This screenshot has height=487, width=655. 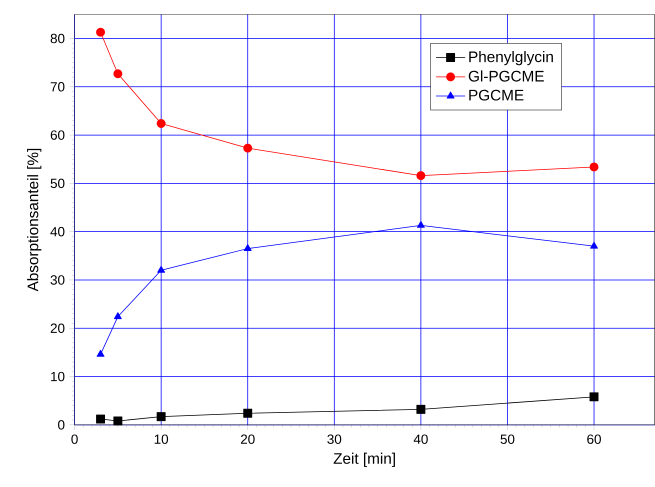 I want to click on x-tick-label: 20, so click(x=247, y=439).